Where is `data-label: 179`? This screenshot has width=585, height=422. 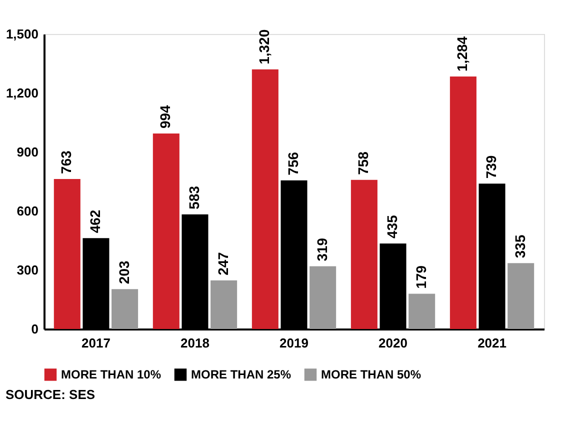 data-label: 179 is located at coordinates (420, 277).